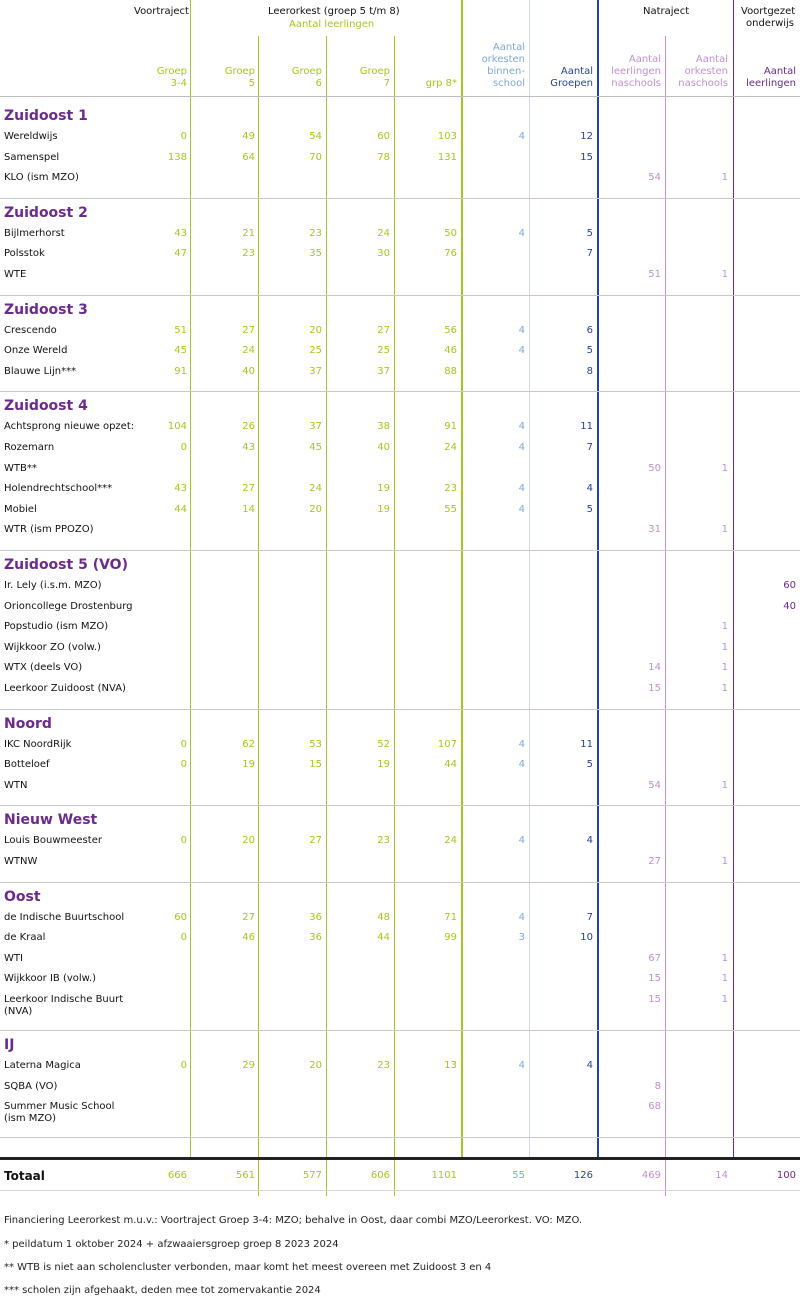 Image resolution: width=800 pixels, height=1303 pixels. What do you see at coordinates (450, 427) in the screenshot?
I see `cell-g8: 91` at bounding box center [450, 427].